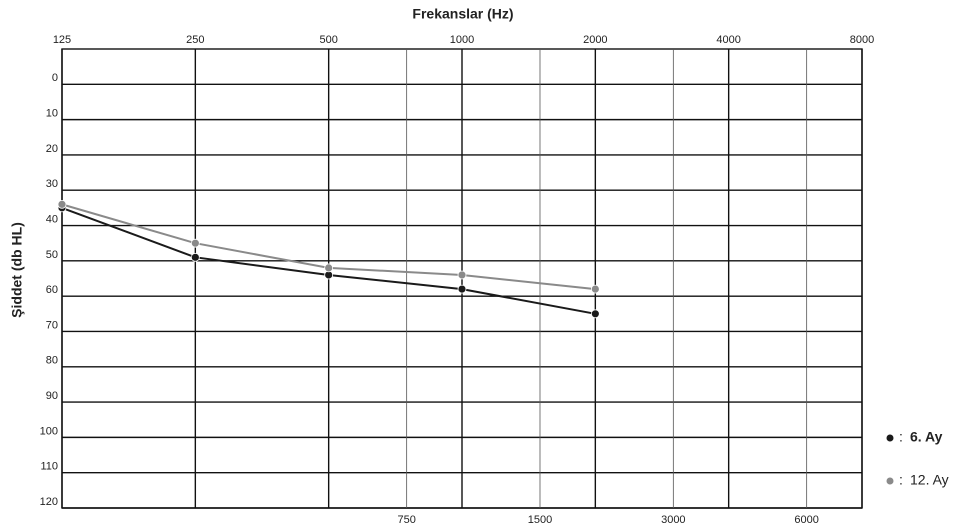 This screenshot has width=974, height=530. Describe the element at coordinates (52, 290) in the screenshot. I see `y-tick-label: 60` at that location.